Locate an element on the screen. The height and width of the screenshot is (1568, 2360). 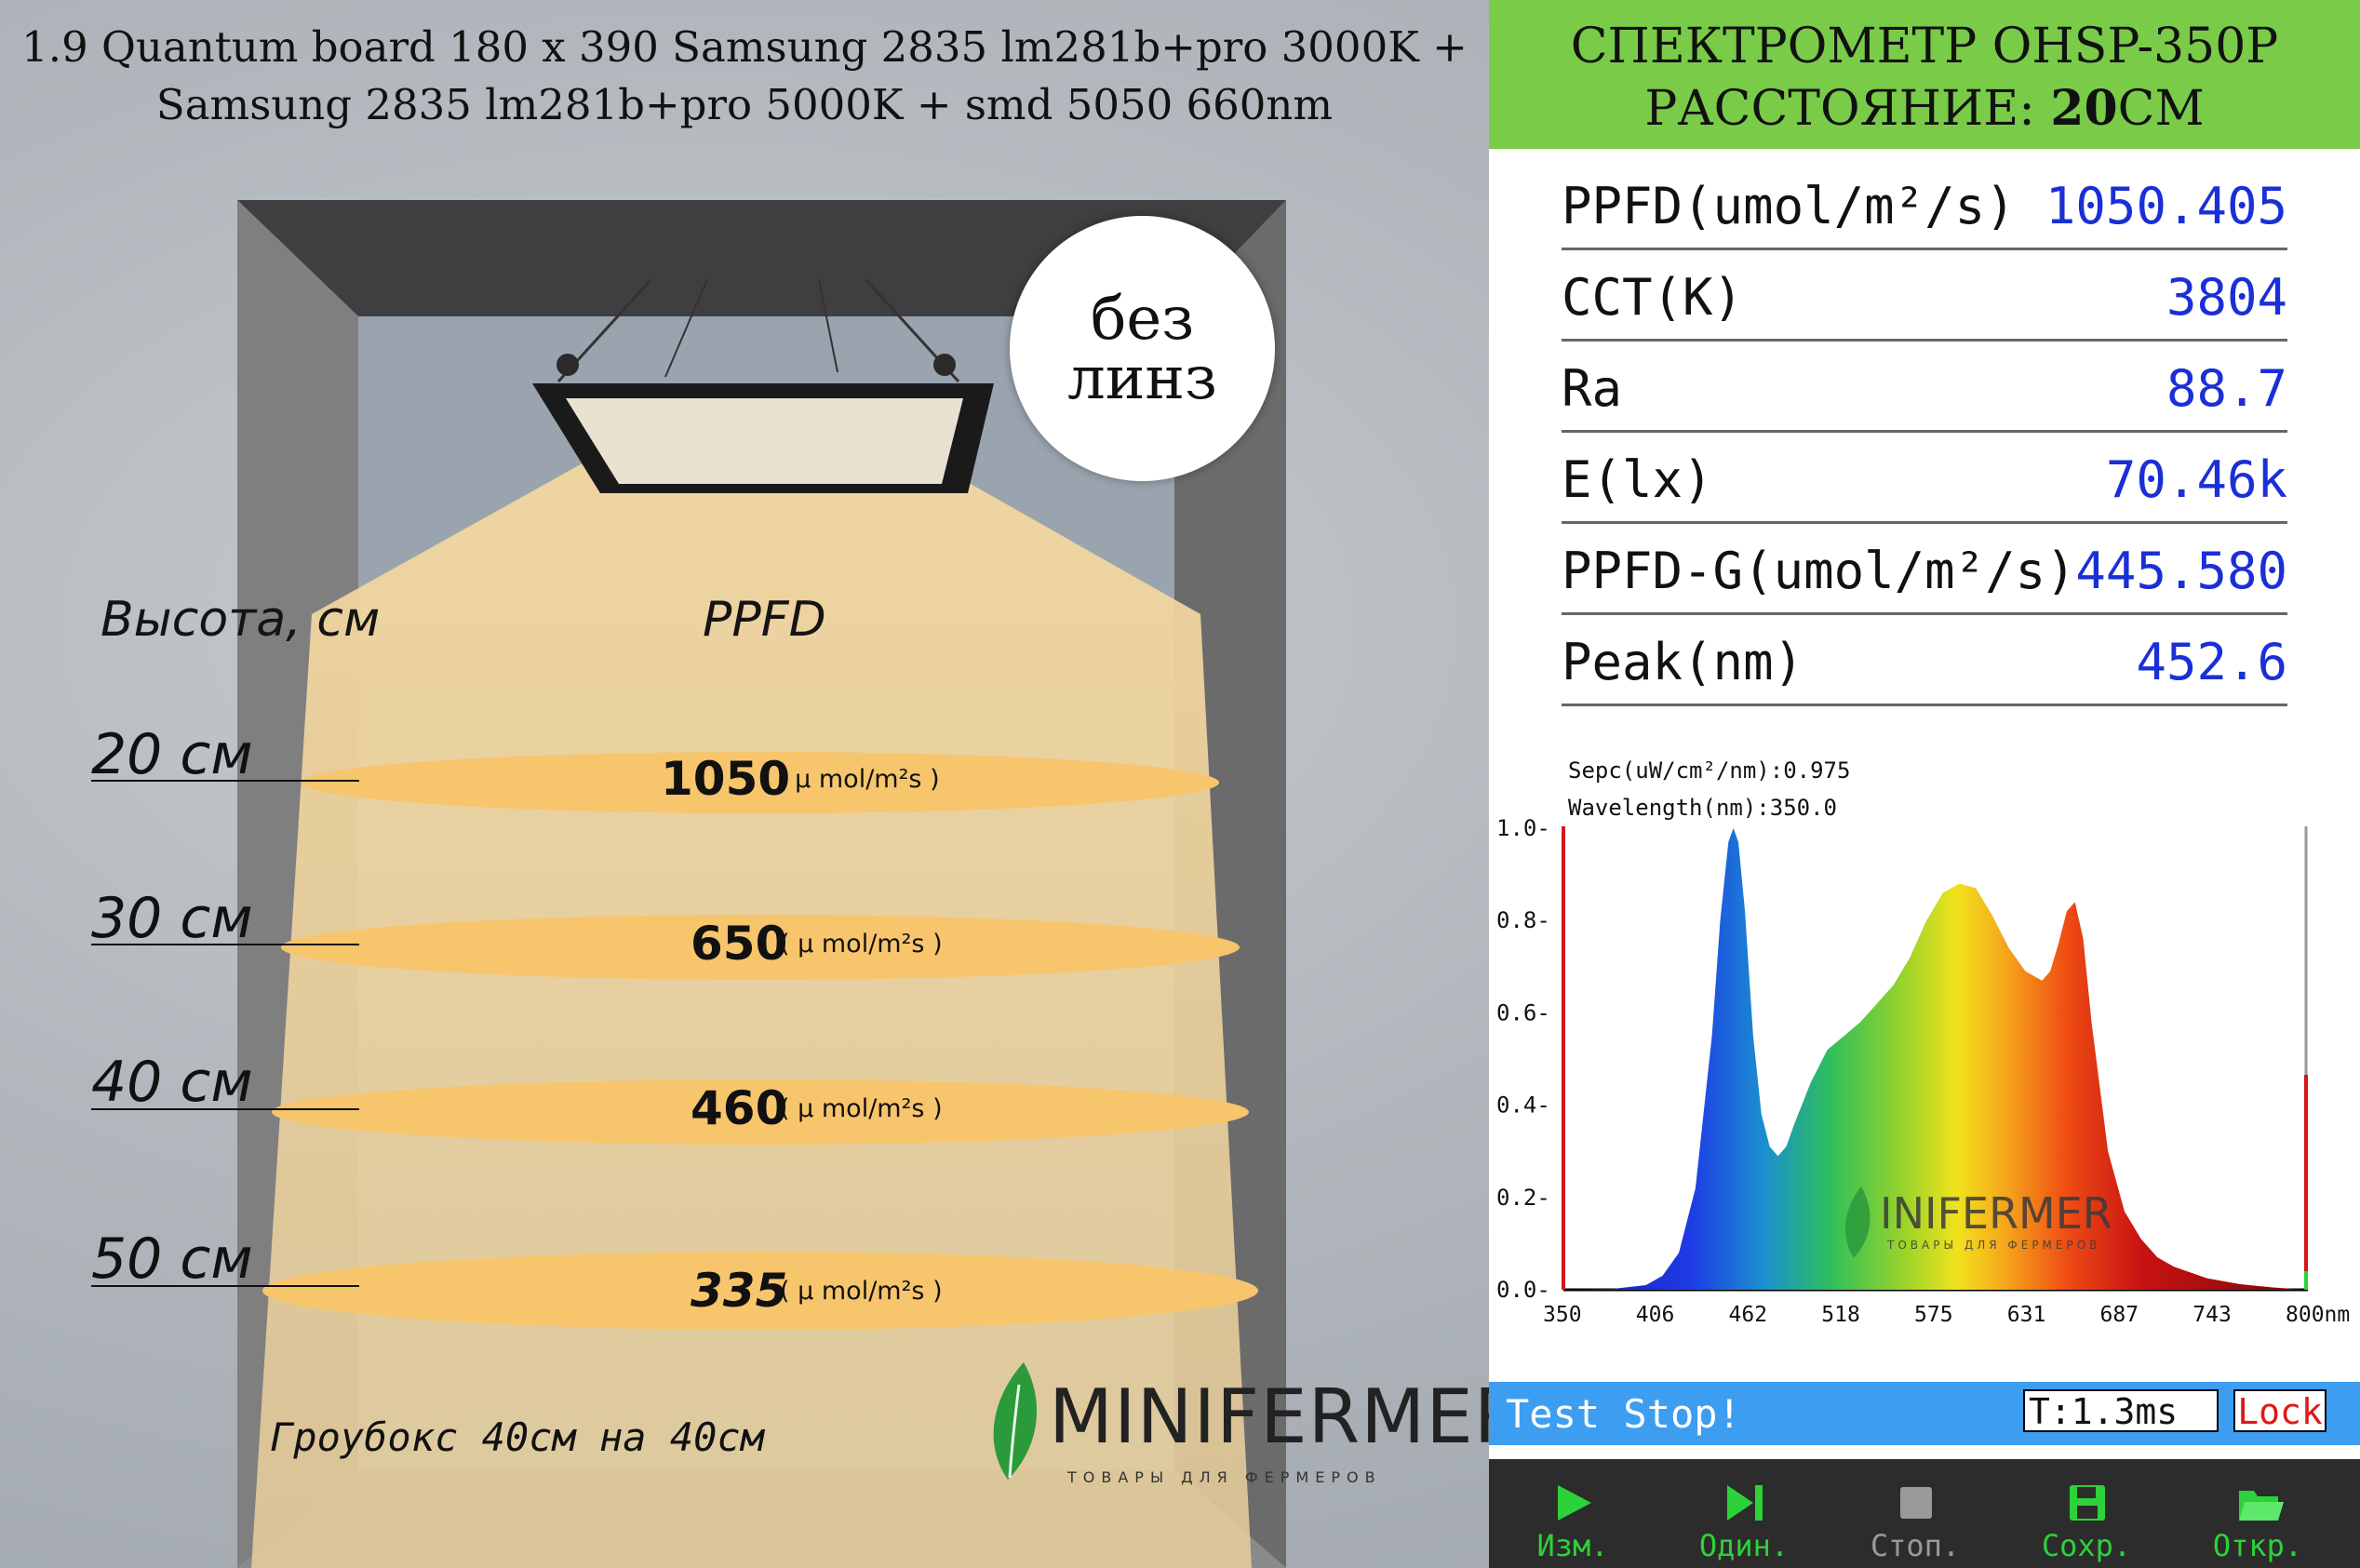
reading-value: 3804 is located at coordinates (2226, 297).